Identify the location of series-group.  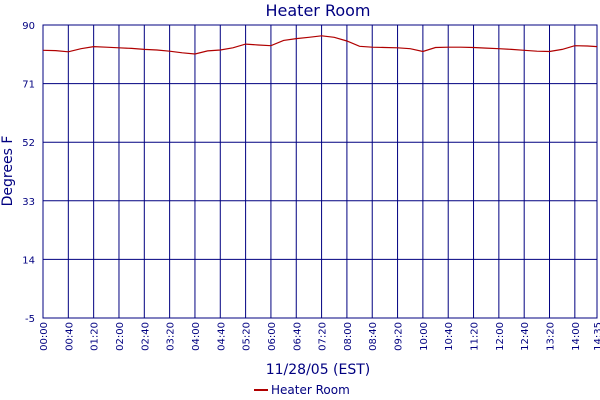
(320, 45).